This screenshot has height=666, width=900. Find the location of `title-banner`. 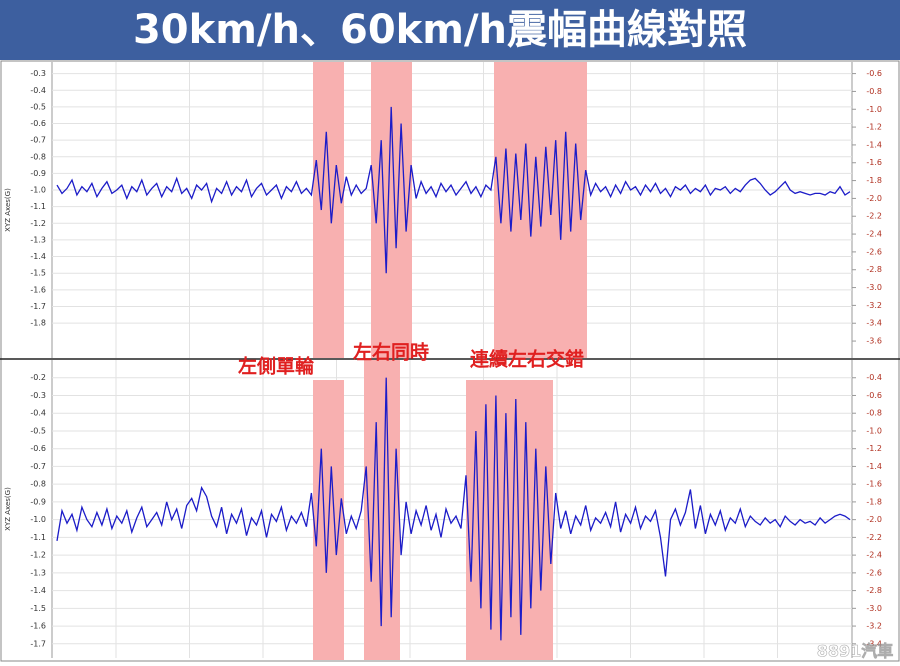

title-banner is located at coordinates (450, 30).